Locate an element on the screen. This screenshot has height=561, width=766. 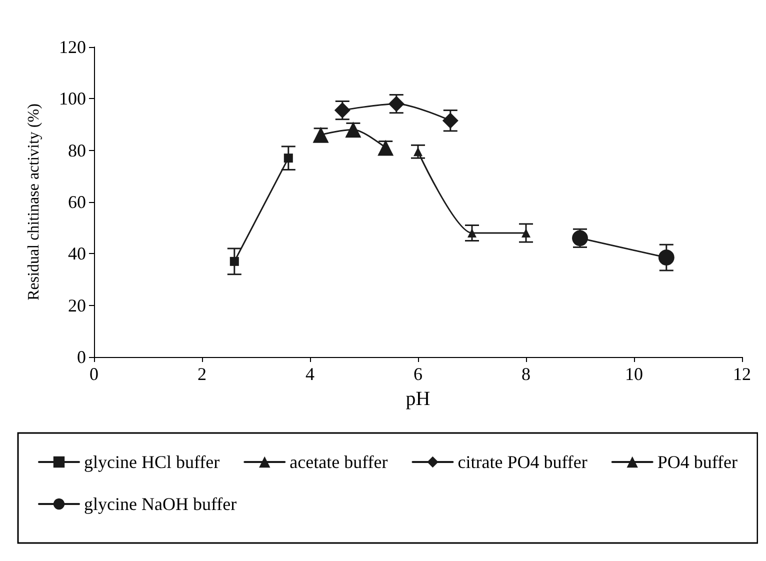
y-tick-label: 80 is located at coordinates (77, 150).